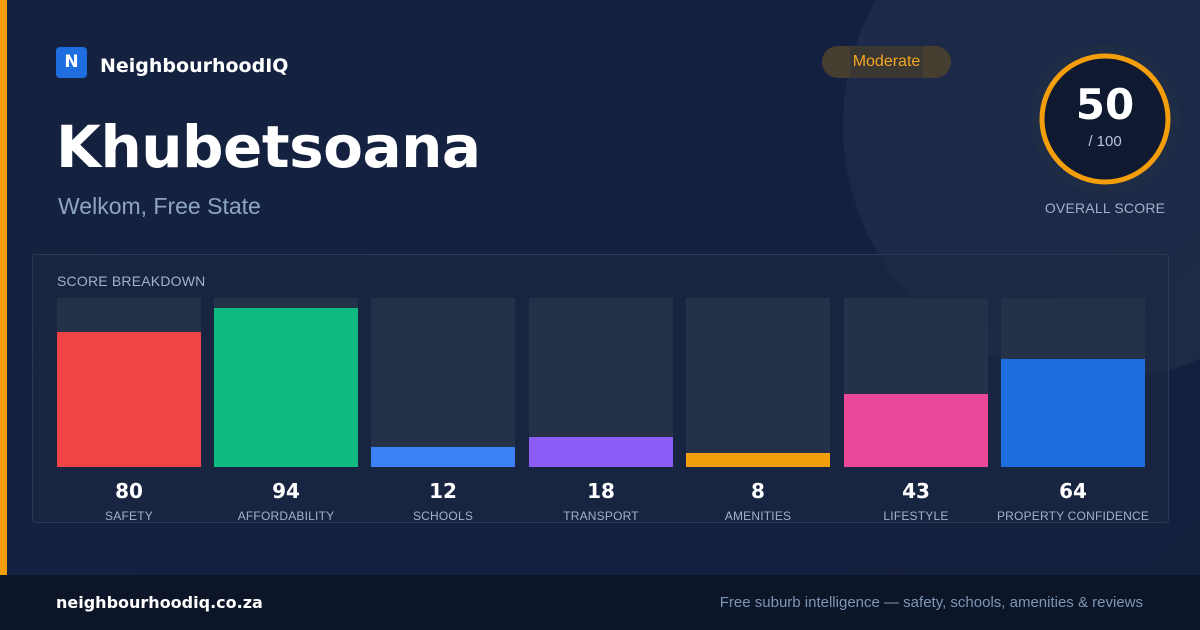 The width and height of the screenshot is (1200, 630). I want to click on suburb-location: Welkom, Free State, so click(159, 206).